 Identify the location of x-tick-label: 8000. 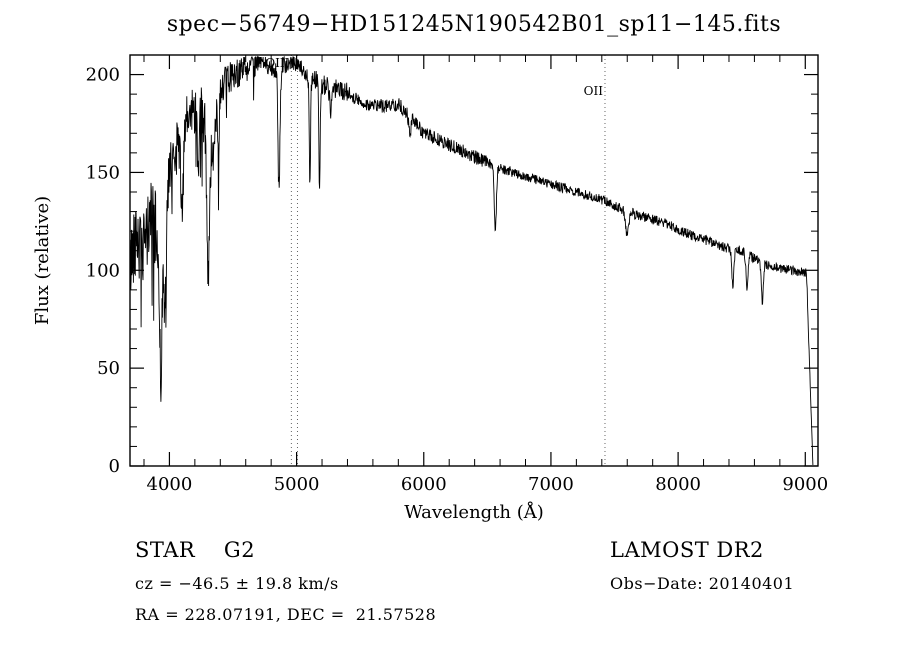
(678, 484).